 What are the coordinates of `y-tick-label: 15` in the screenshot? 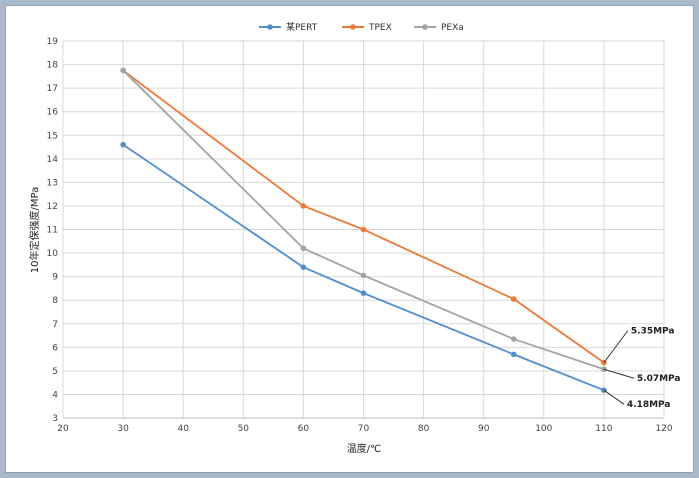 It's located at (52, 136).